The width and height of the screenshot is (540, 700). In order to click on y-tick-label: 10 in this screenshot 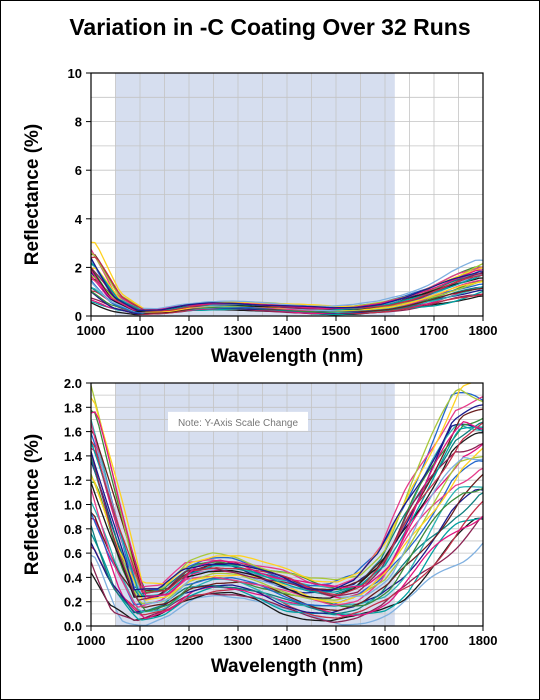, I will do `click(75, 73)`.